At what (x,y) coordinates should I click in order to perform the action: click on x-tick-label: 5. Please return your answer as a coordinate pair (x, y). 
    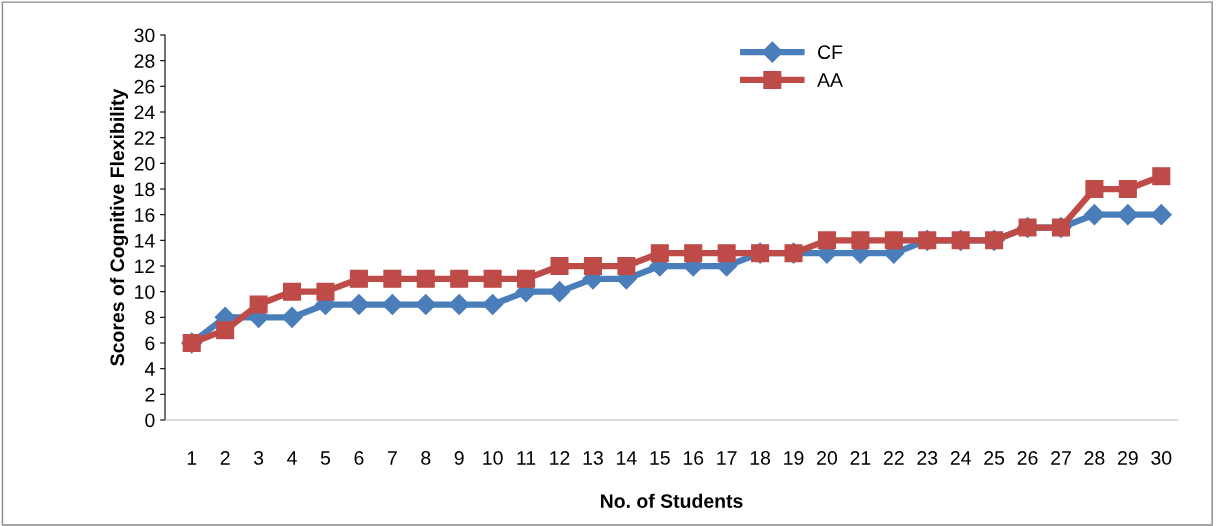
    Looking at the image, I should click on (325, 458).